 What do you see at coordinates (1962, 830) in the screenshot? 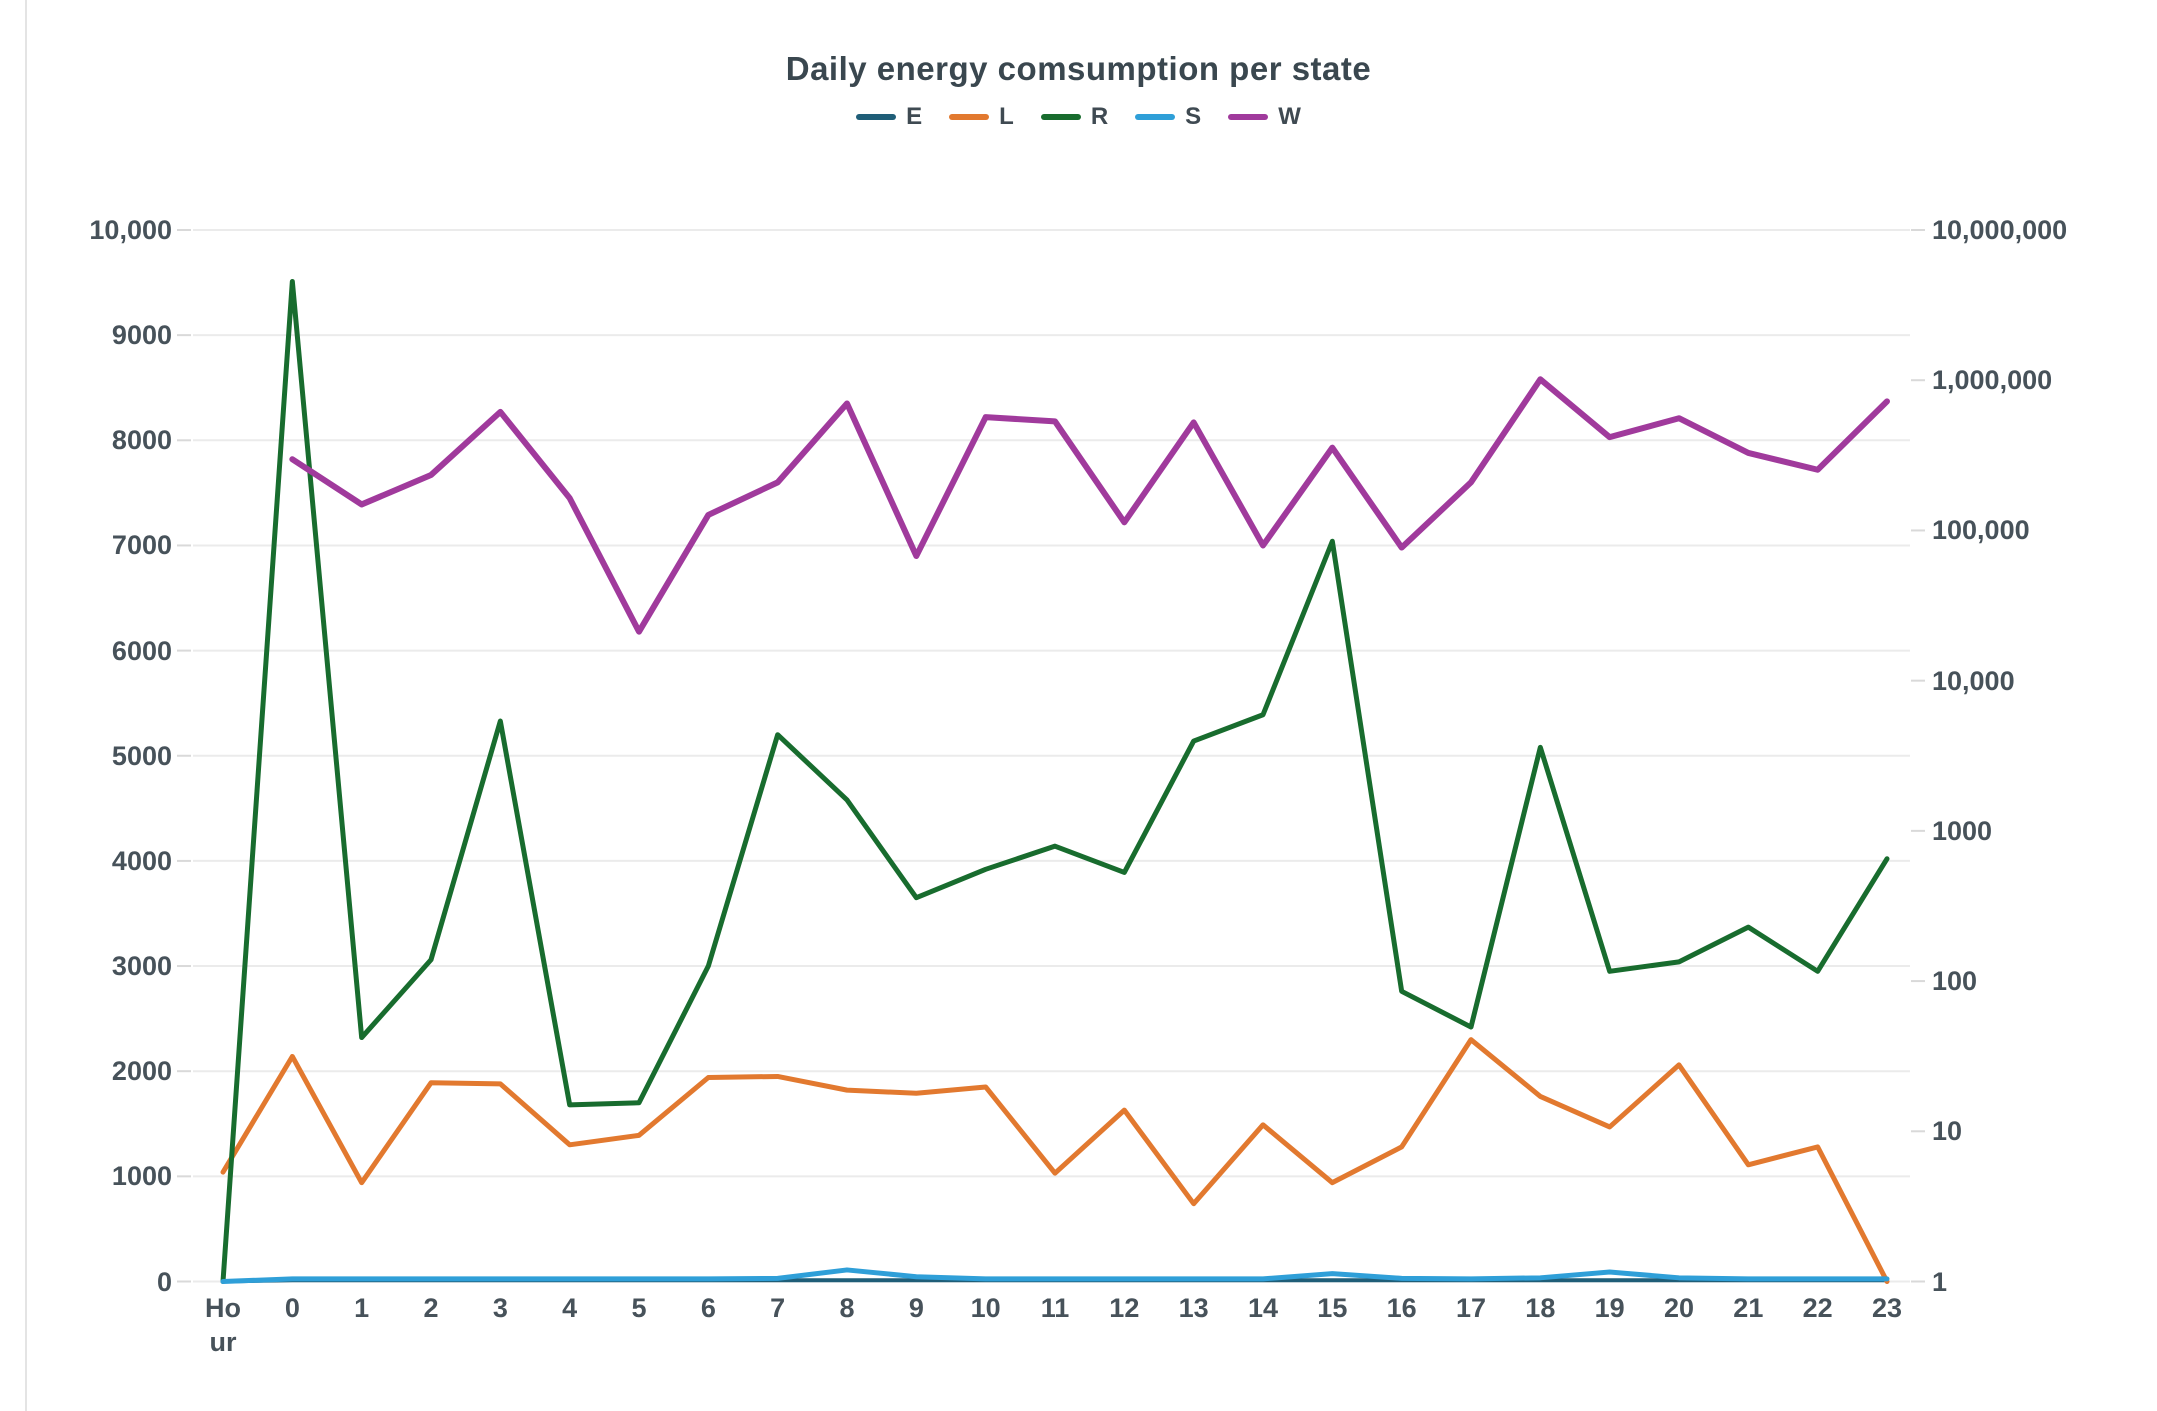
I see `right-axis-label-1000: 1000` at bounding box center [1962, 830].